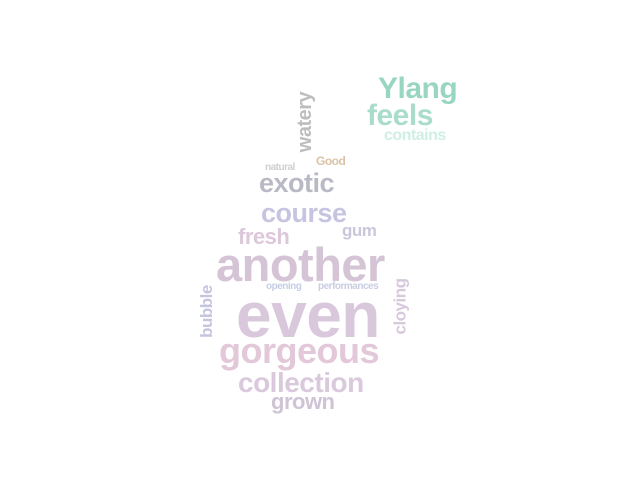 The image size is (640, 480). Describe the element at coordinates (400, 306) in the screenshot. I see `word-cloying: cloying` at that location.